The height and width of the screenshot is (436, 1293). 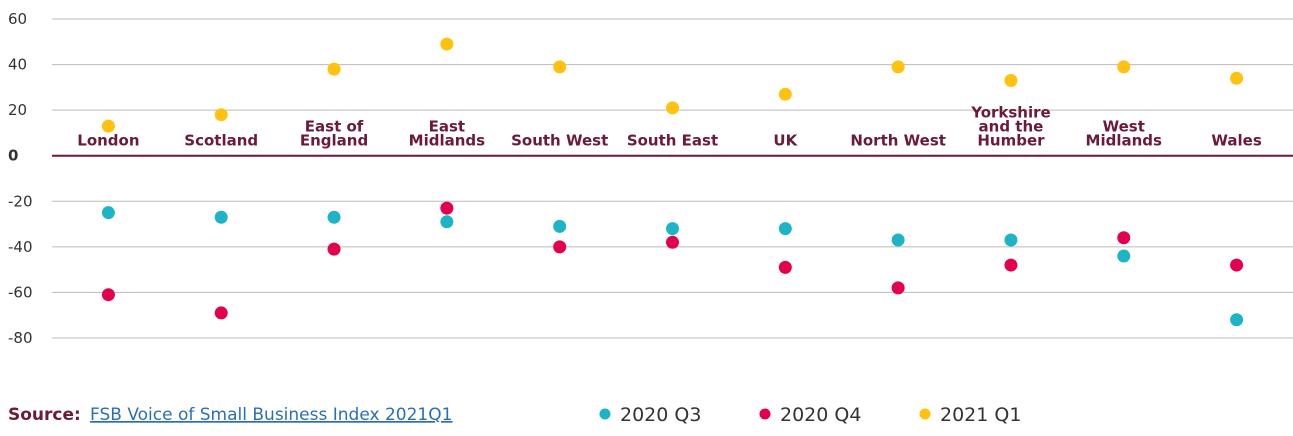 I want to click on x-tick-label: Scotland, so click(x=221, y=141).